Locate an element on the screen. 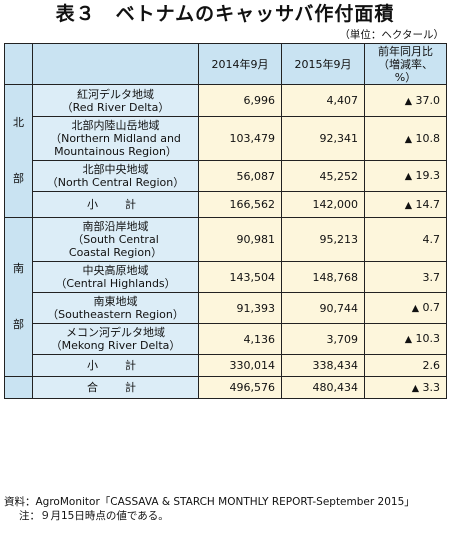 The width and height of the screenshot is (450, 541). total-2015-cell: 480,434 is located at coordinates (323, 387).